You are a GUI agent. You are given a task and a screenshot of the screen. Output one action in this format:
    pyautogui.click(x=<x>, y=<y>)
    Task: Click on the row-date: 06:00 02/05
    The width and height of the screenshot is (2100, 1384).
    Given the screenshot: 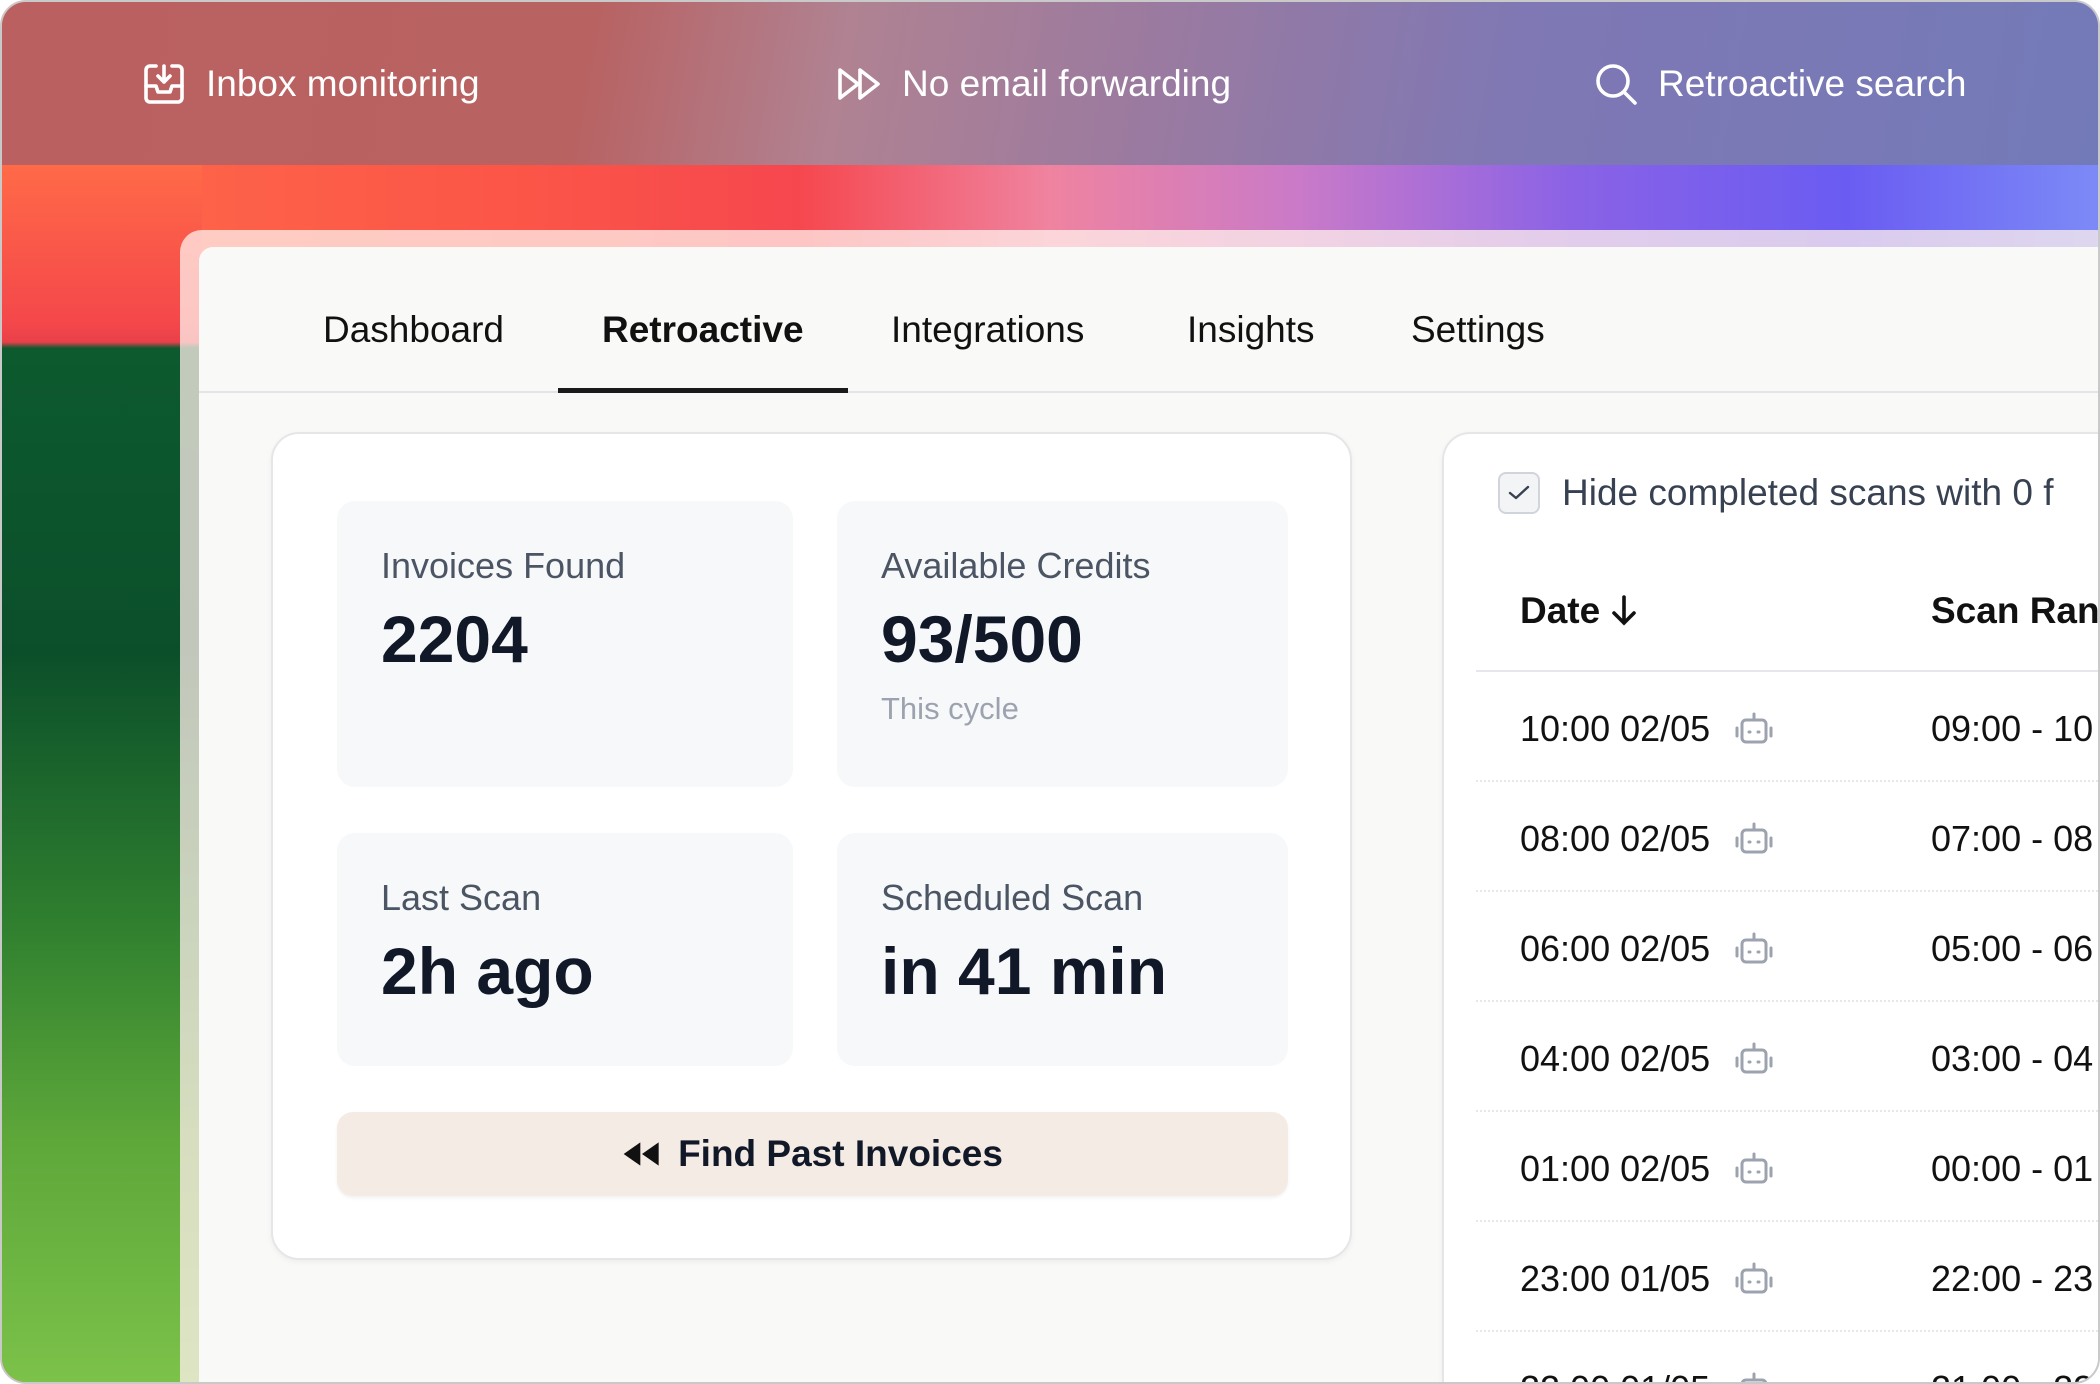 What is the action you would take?
    pyautogui.click(x=1647, y=949)
    